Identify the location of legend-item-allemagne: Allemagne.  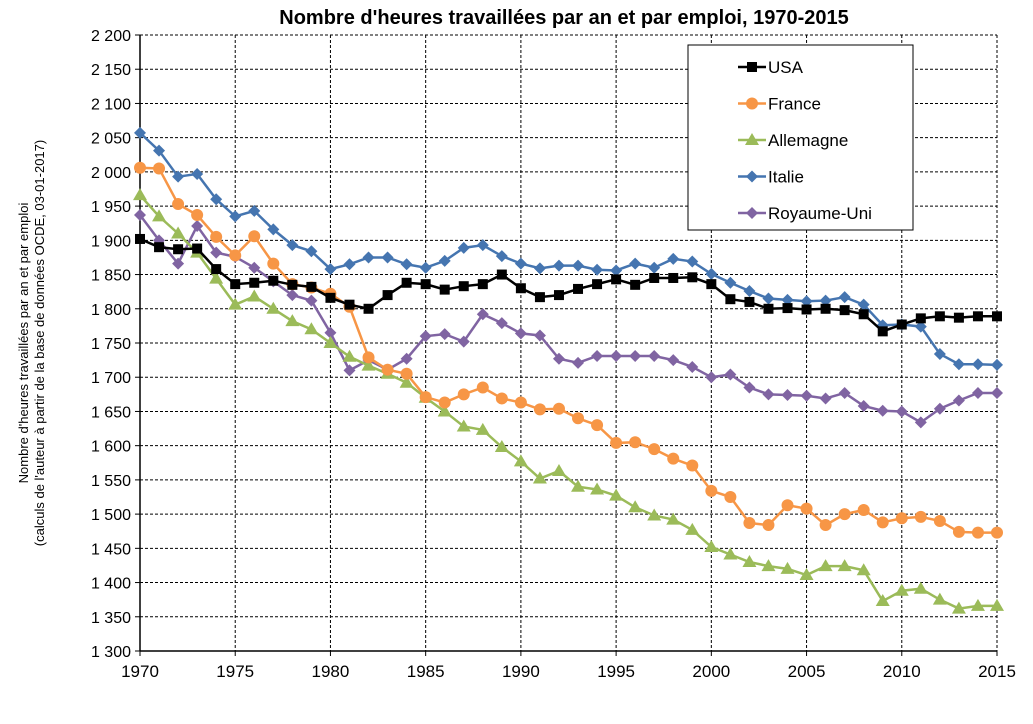
(793, 140).